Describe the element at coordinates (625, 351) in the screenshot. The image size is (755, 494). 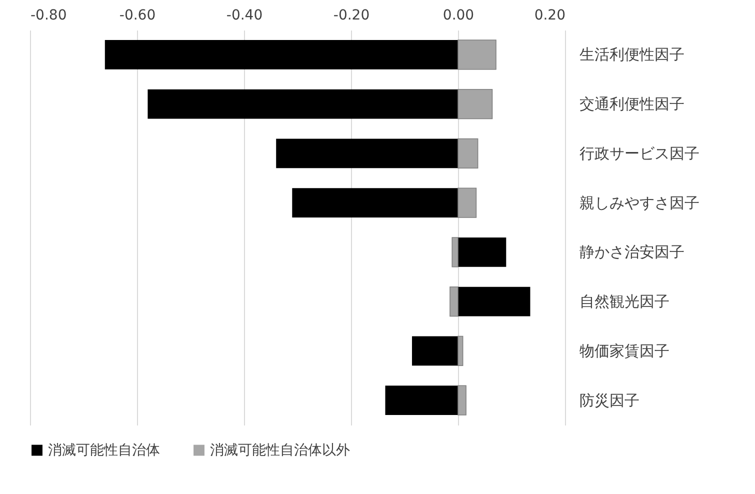
I see `y-tick-label: 物価家賃因子` at that location.